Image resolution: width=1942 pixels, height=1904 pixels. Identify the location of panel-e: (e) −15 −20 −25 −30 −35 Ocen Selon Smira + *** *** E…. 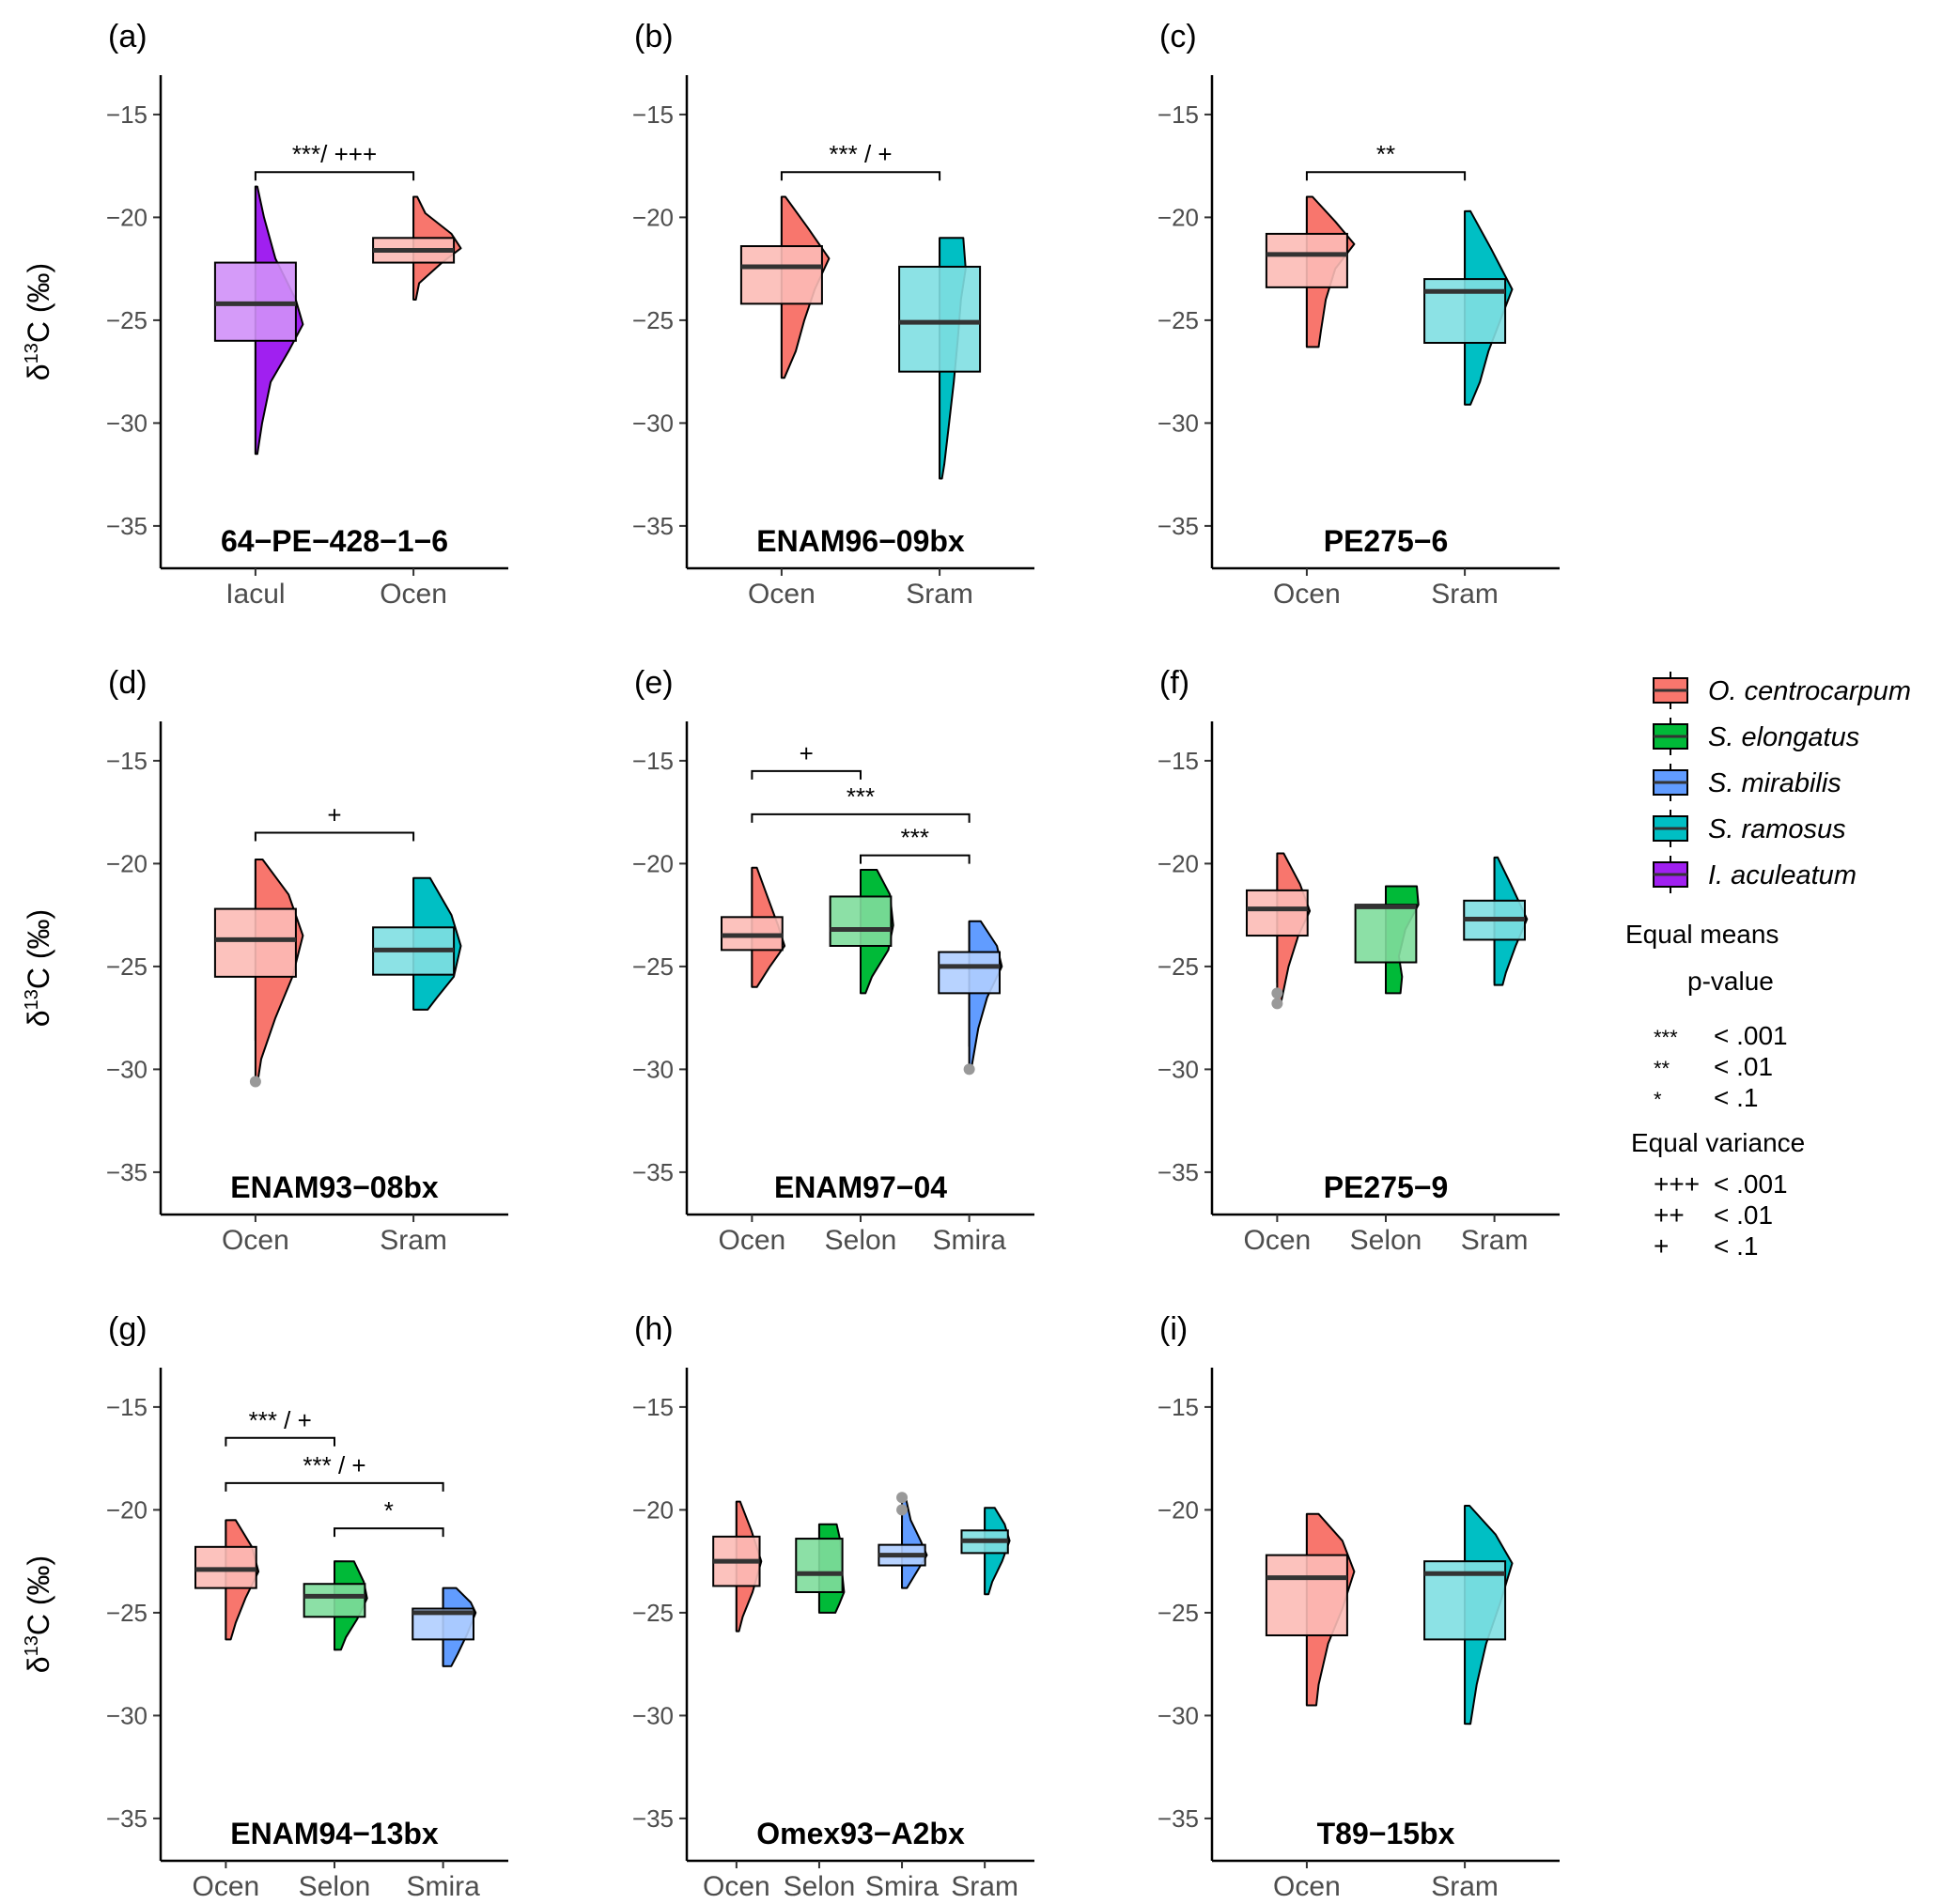
(833, 960).